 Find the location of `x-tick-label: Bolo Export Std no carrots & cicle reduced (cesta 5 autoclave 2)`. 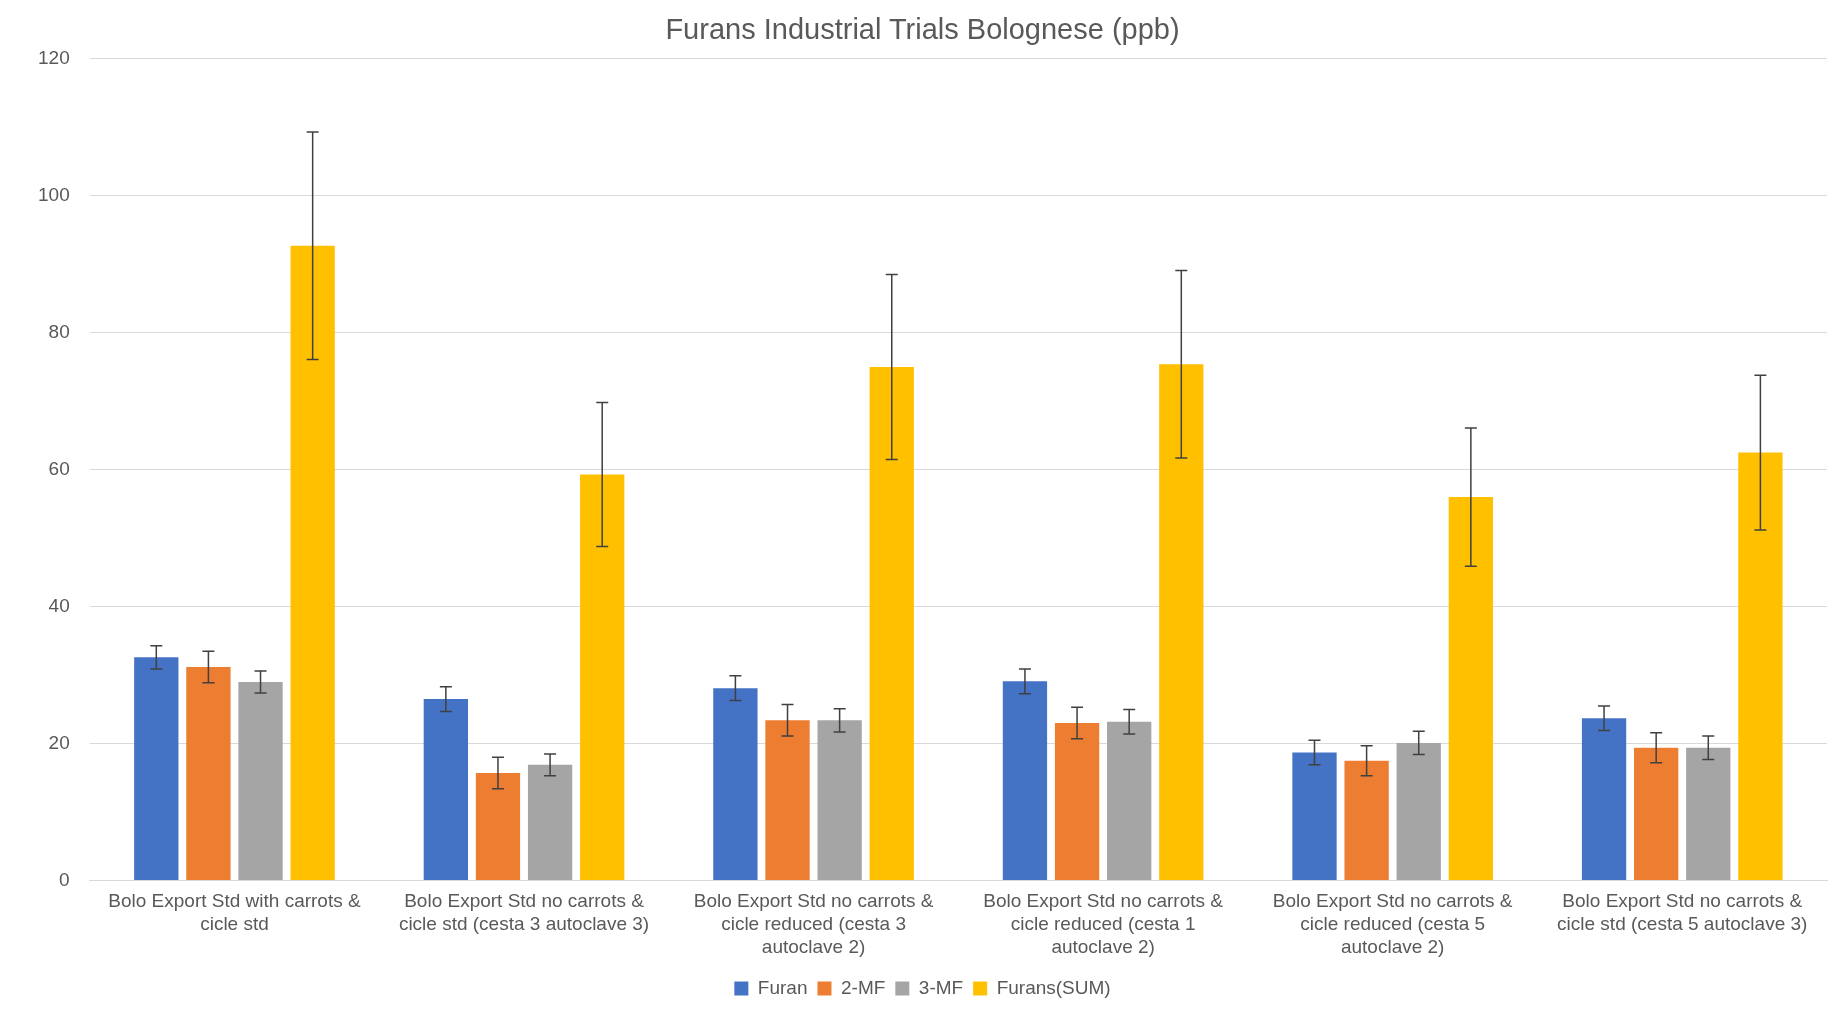

x-tick-label: Bolo Export Std no carrots & cicle reduced (cesta 5 autoclave 2) is located at coordinates (1392, 923).